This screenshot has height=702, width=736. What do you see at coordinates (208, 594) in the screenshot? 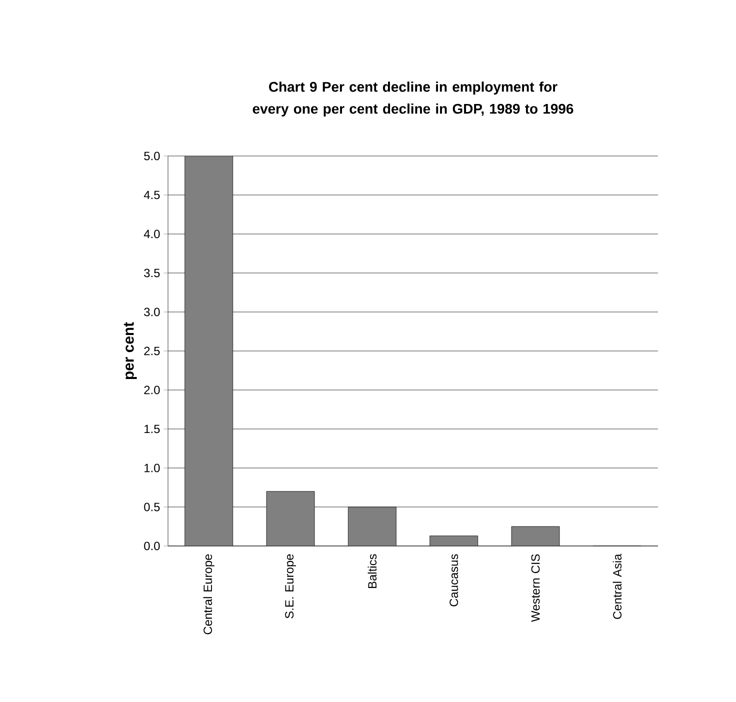
I see `x-tick-label: Central Europe` at bounding box center [208, 594].